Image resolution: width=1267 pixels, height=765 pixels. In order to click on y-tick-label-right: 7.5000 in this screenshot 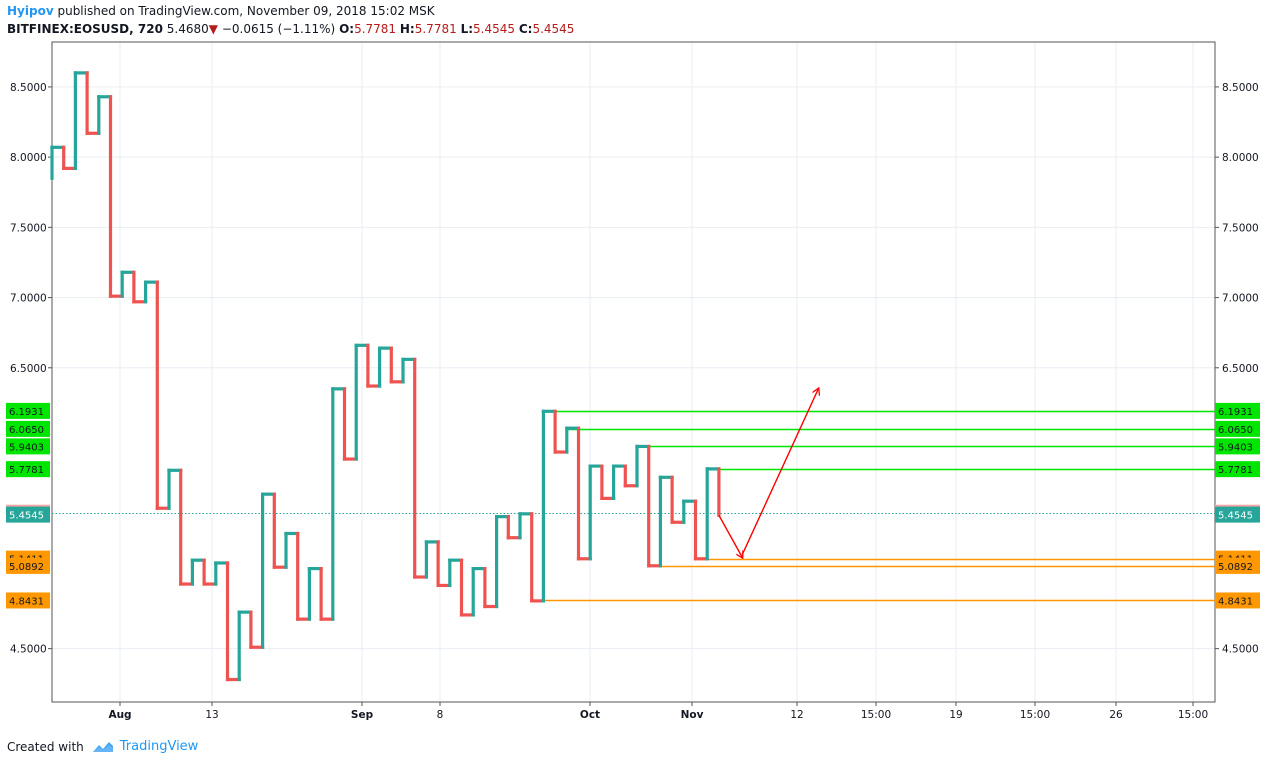, I will do `click(1240, 228)`.